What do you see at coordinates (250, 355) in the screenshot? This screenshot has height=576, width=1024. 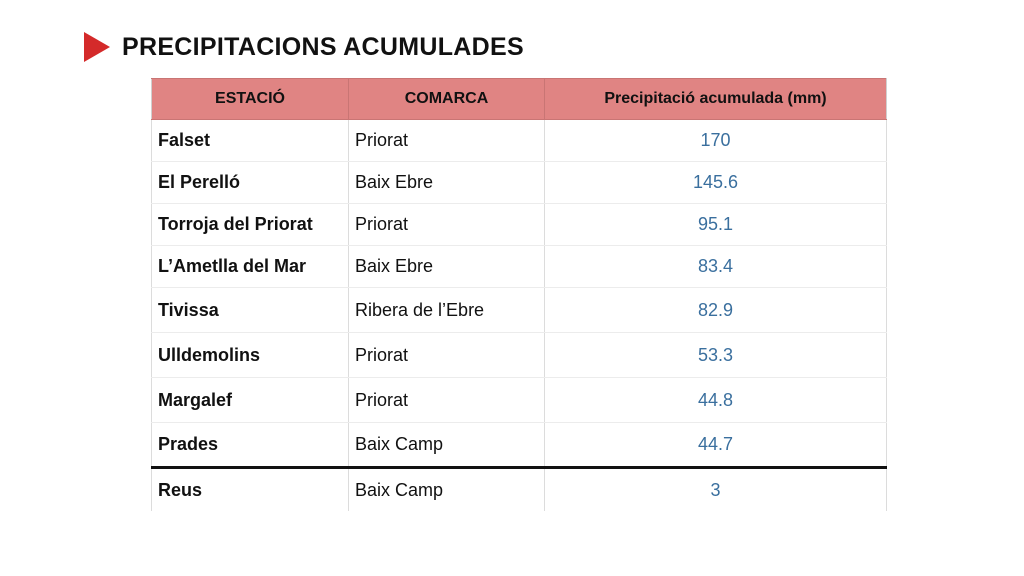 I see `station-cell: Ulldemolins` at bounding box center [250, 355].